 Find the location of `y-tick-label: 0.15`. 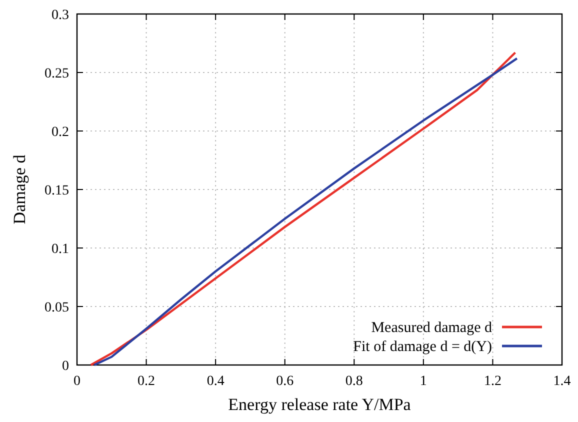

y-tick-label: 0.15 is located at coordinates (56, 191).